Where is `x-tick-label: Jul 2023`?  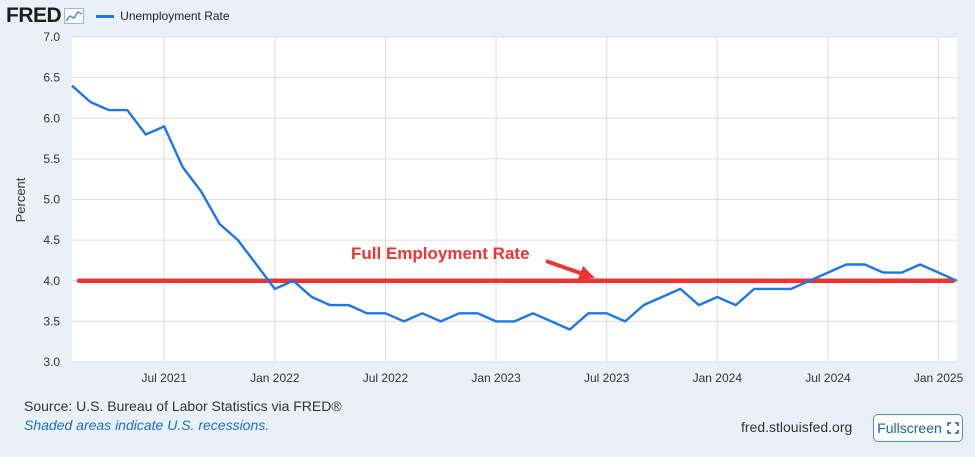 x-tick-label: Jul 2023 is located at coordinates (607, 378).